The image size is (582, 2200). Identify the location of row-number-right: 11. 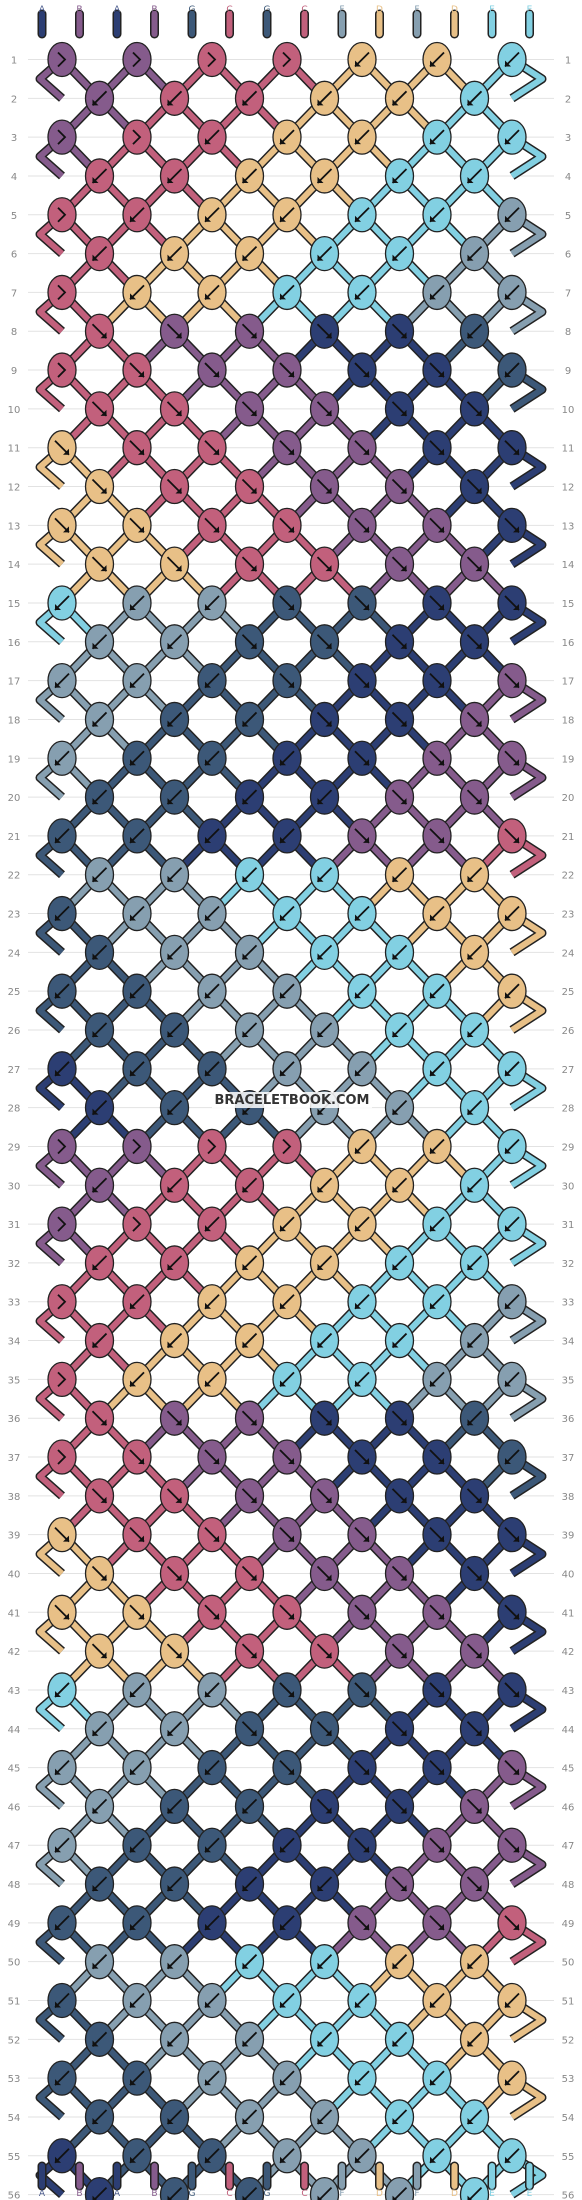
(568, 449).